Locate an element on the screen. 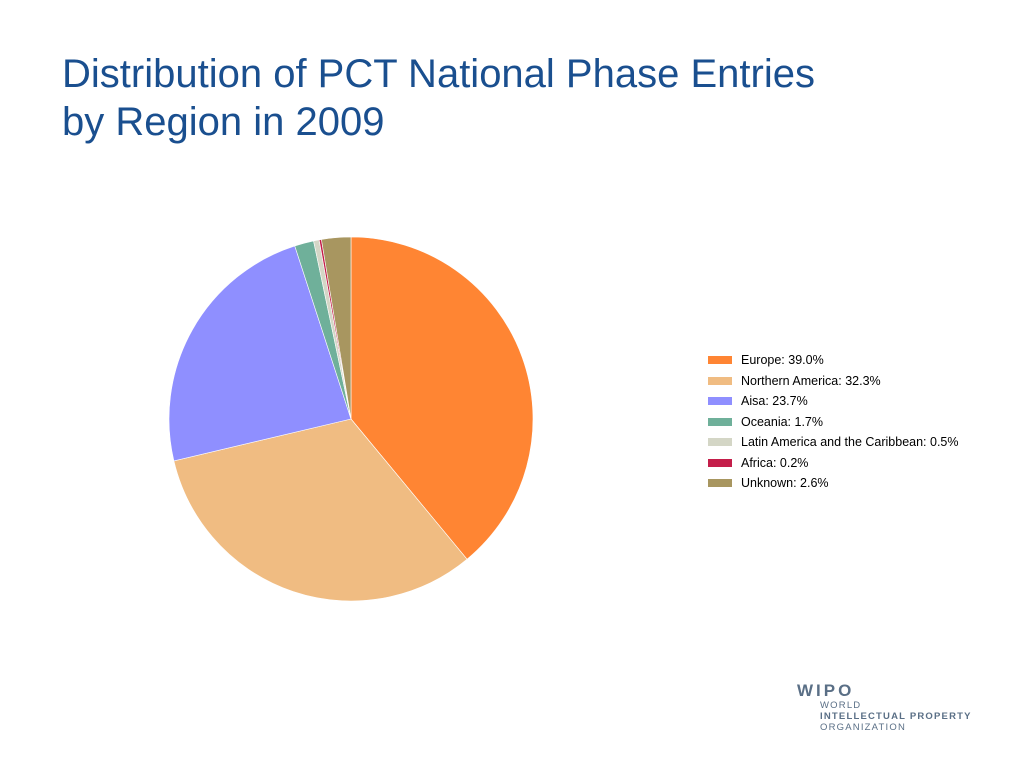  pie-slice-aisa is located at coordinates (260, 353).